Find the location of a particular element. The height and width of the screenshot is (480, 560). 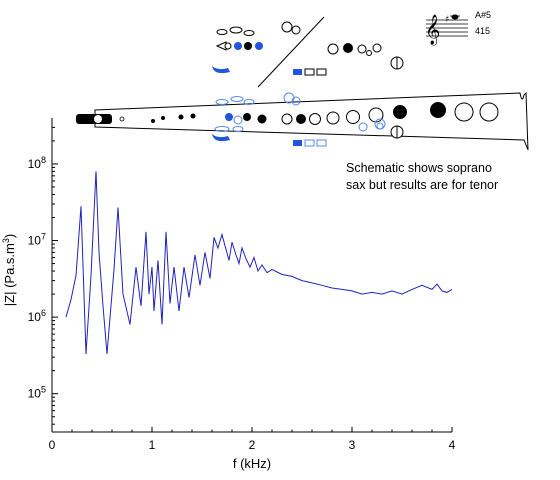

y-tick-label: 10⁸ is located at coordinates (37, 163).